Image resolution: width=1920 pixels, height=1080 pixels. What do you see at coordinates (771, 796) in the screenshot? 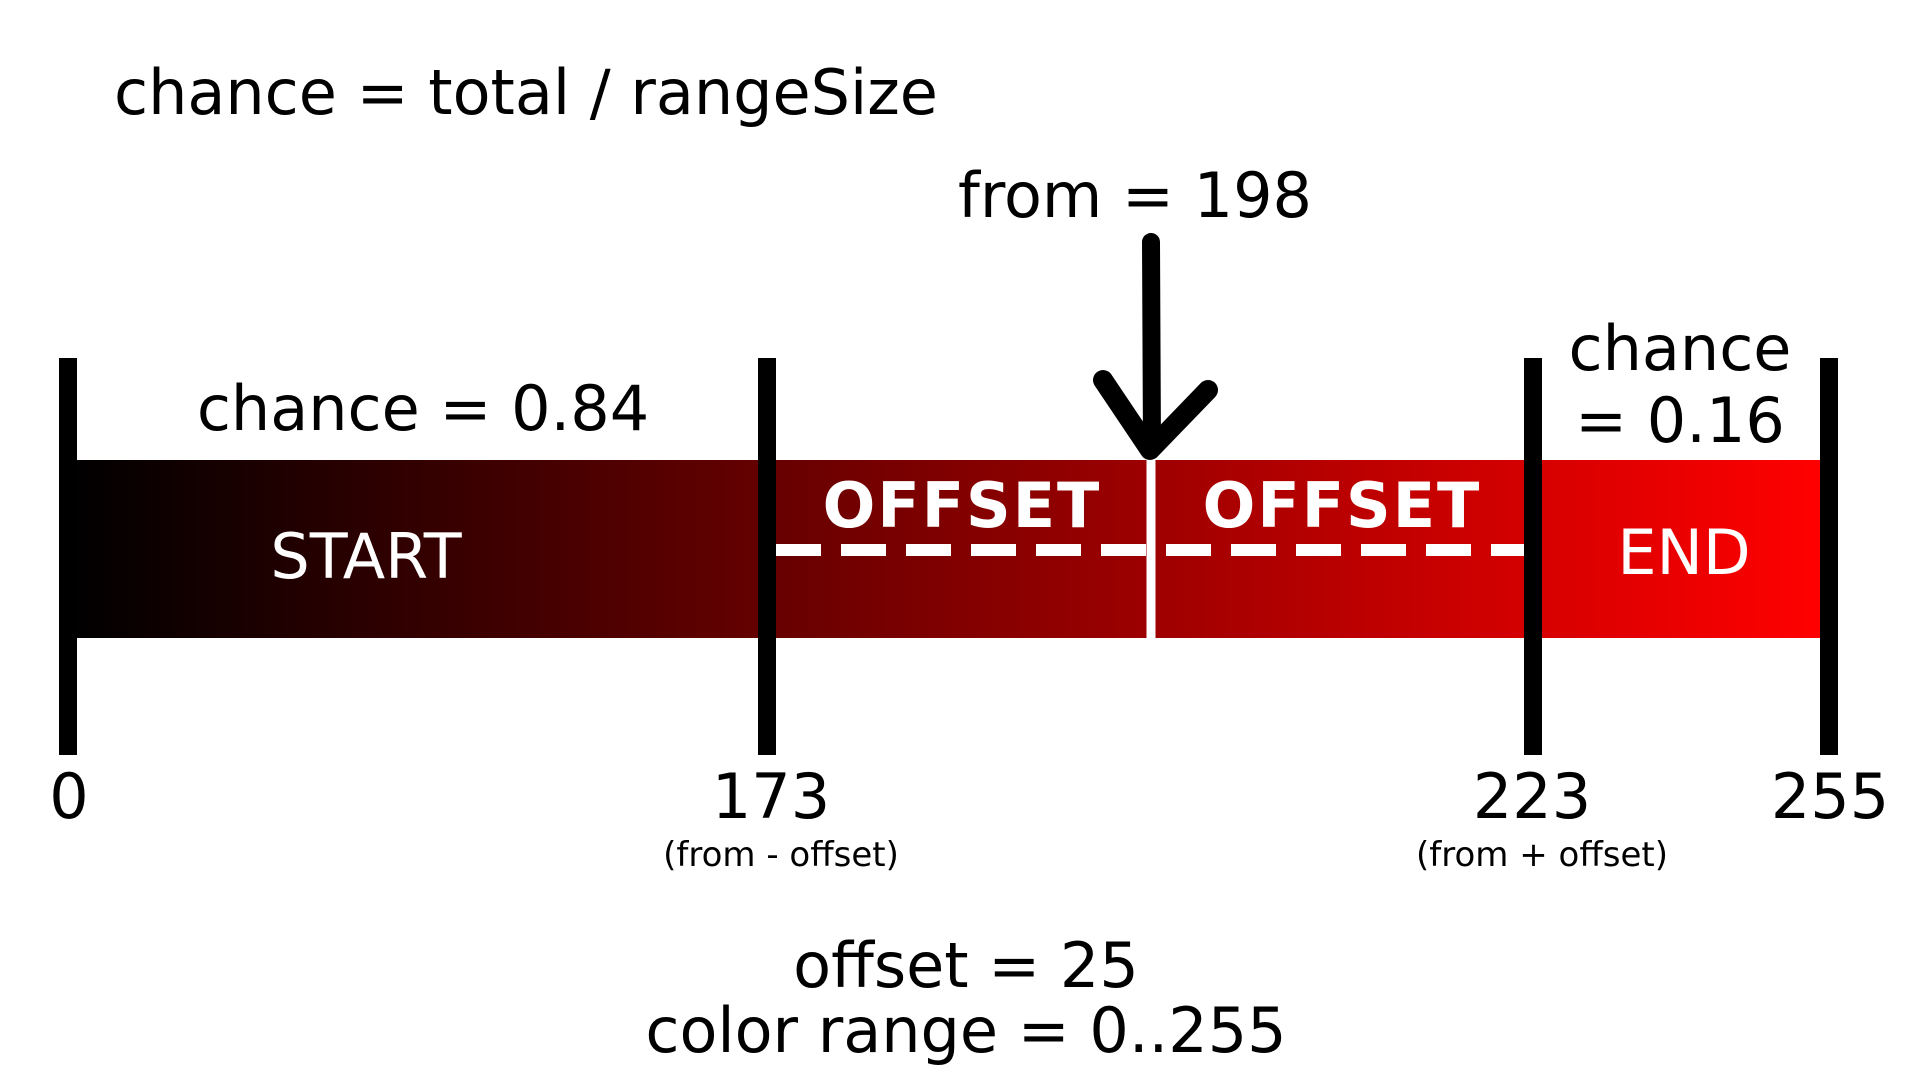
I see `tick-label-173: 173` at bounding box center [771, 796].